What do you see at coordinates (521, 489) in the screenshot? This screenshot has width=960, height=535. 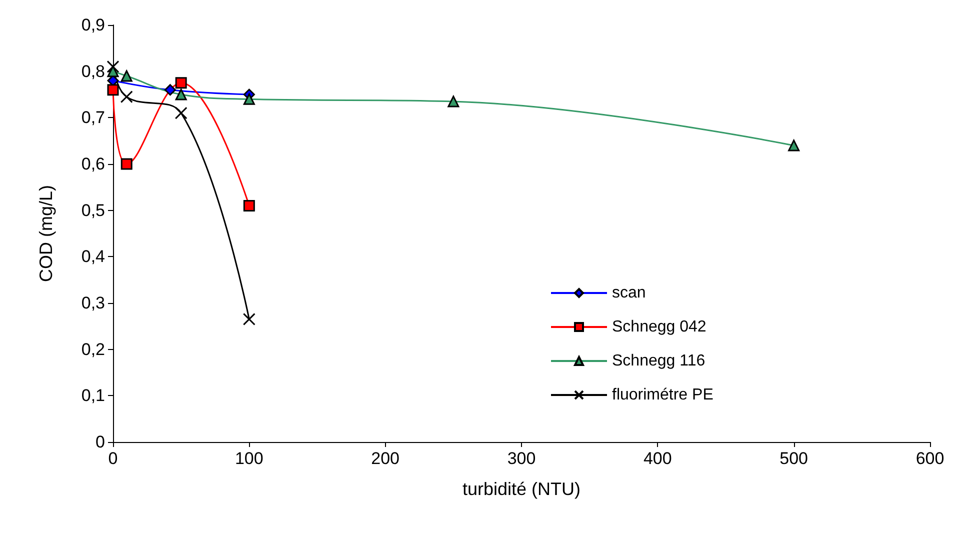 I see `x-axis-title: turbidité (NTU)` at bounding box center [521, 489].